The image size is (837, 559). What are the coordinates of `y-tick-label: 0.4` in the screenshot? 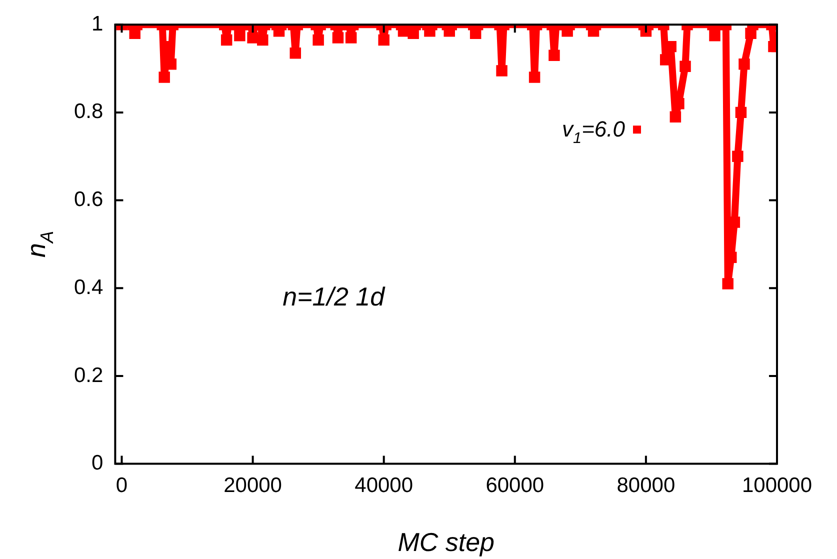 It's located at (89, 287).